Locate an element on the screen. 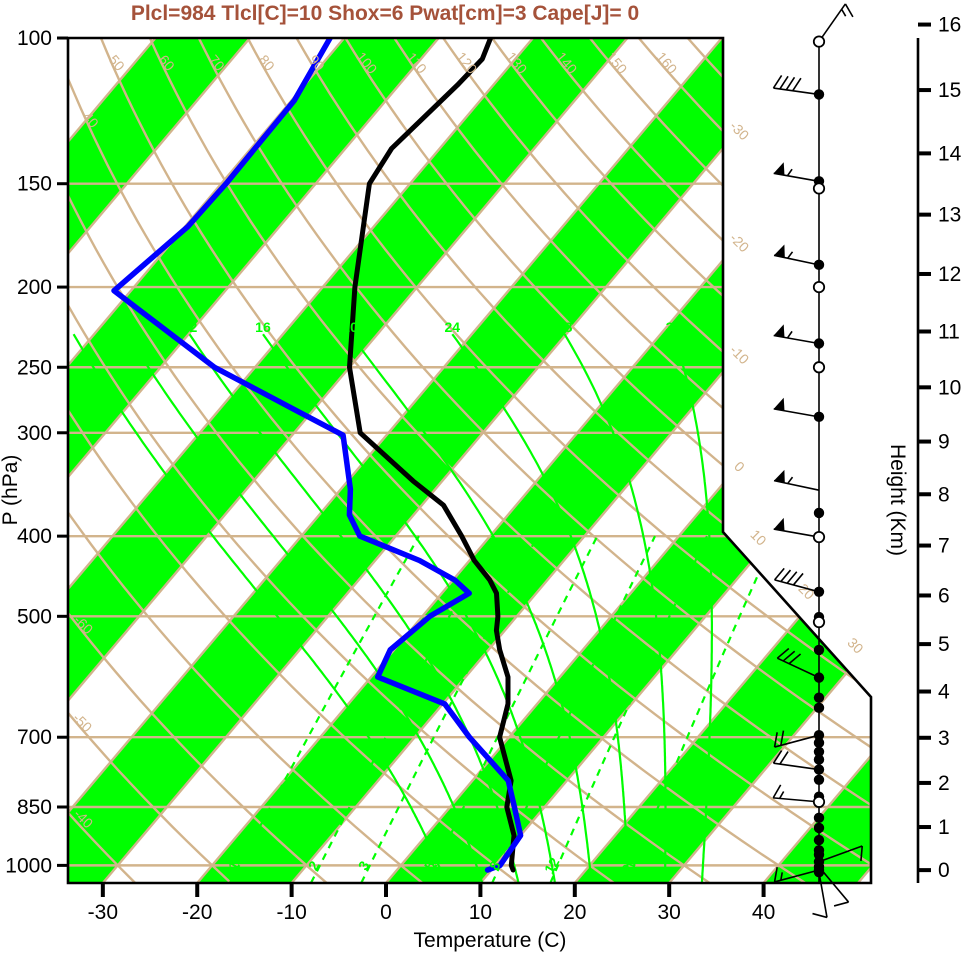 The width and height of the screenshot is (961, 957). pressure-tick-label: 850 is located at coordinates (34, 807).